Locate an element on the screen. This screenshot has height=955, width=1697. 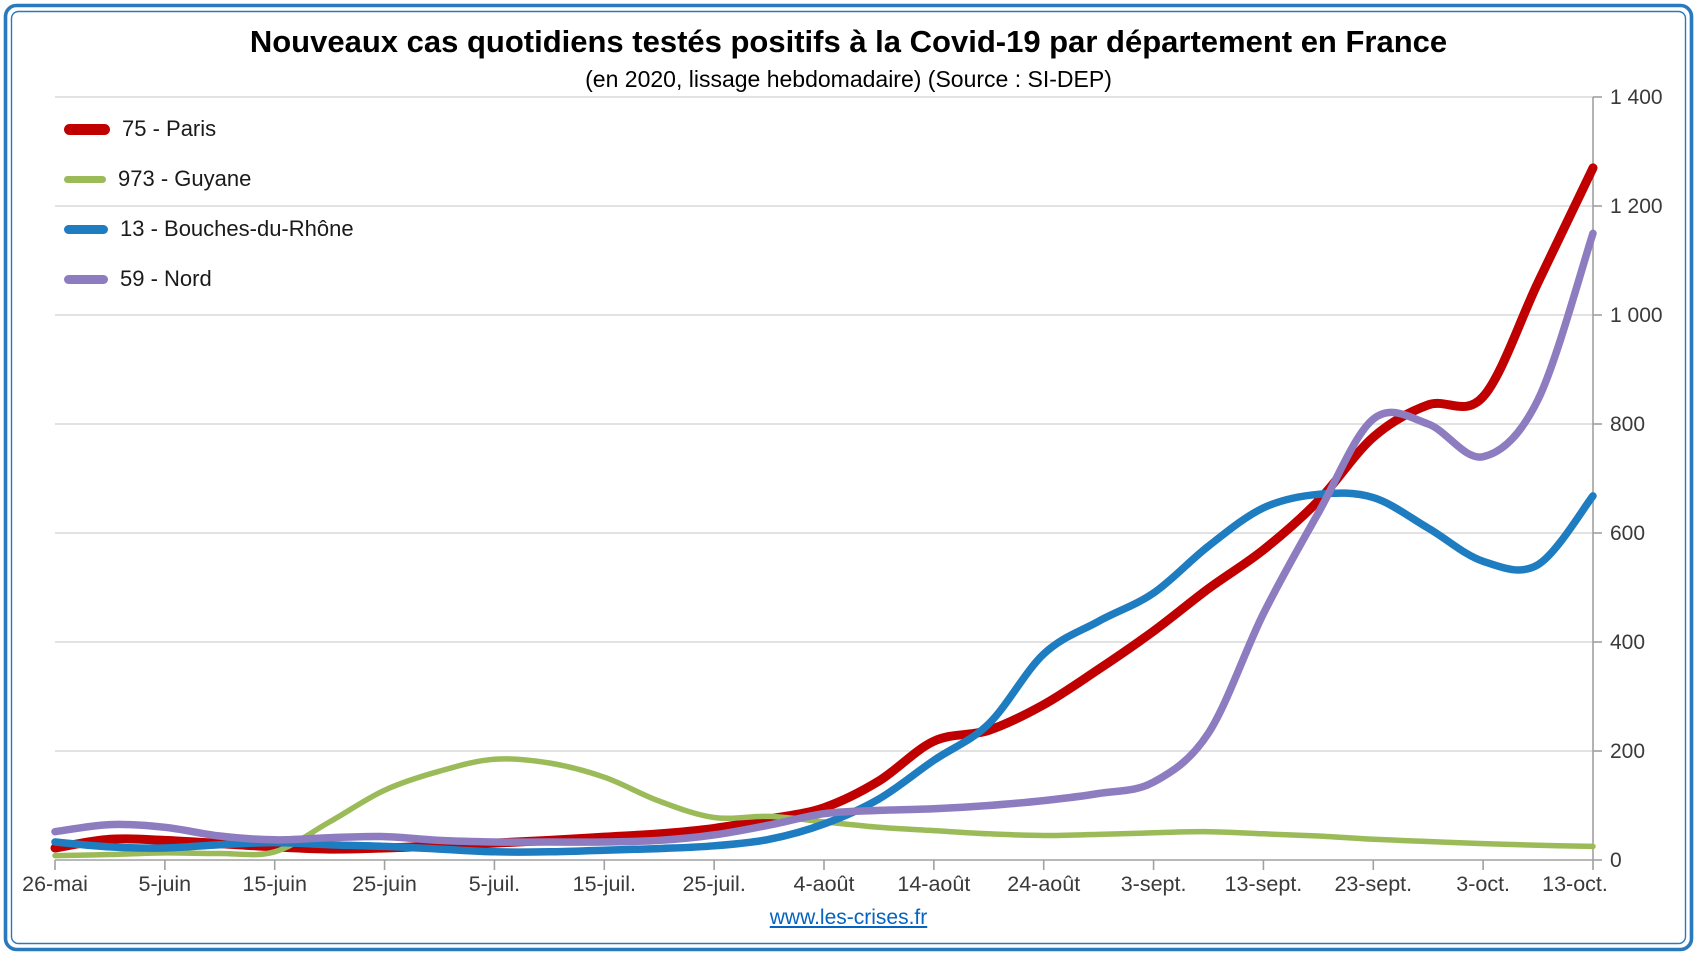
legend-label-3: 59 - Nord is located at coordinates (166, 278).